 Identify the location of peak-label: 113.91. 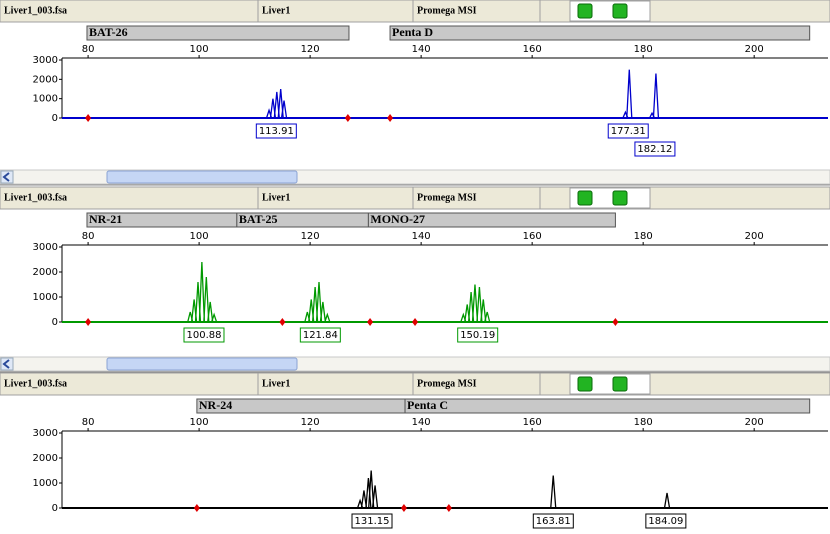
(276, 131).